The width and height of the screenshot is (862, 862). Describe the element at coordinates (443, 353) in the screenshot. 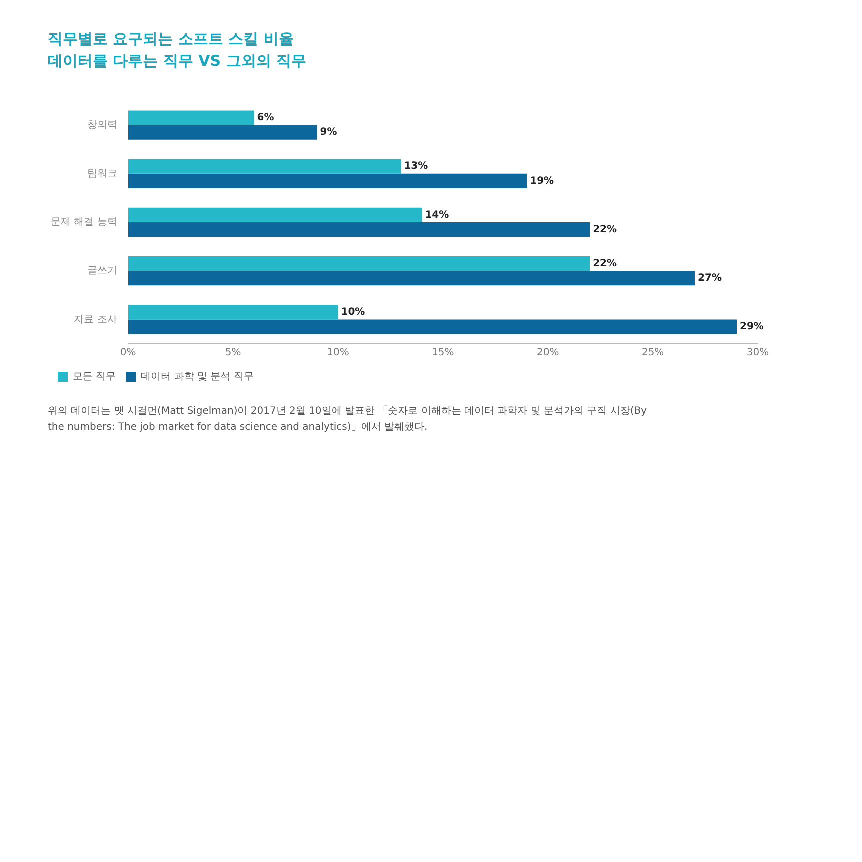

I see `x-tick-label: 15%` at that location.